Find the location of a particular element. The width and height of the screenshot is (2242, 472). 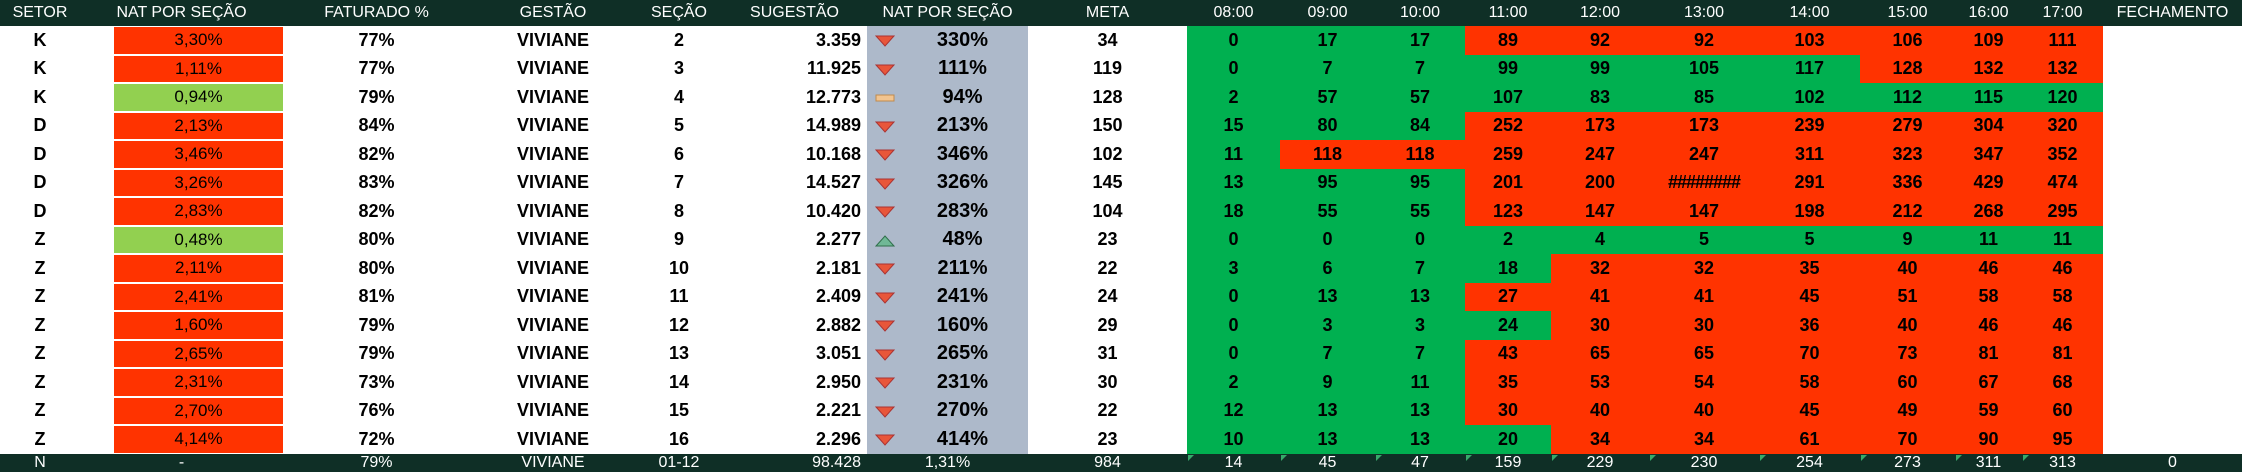

cell-secao: 7 is located at coordinates (678, 182).